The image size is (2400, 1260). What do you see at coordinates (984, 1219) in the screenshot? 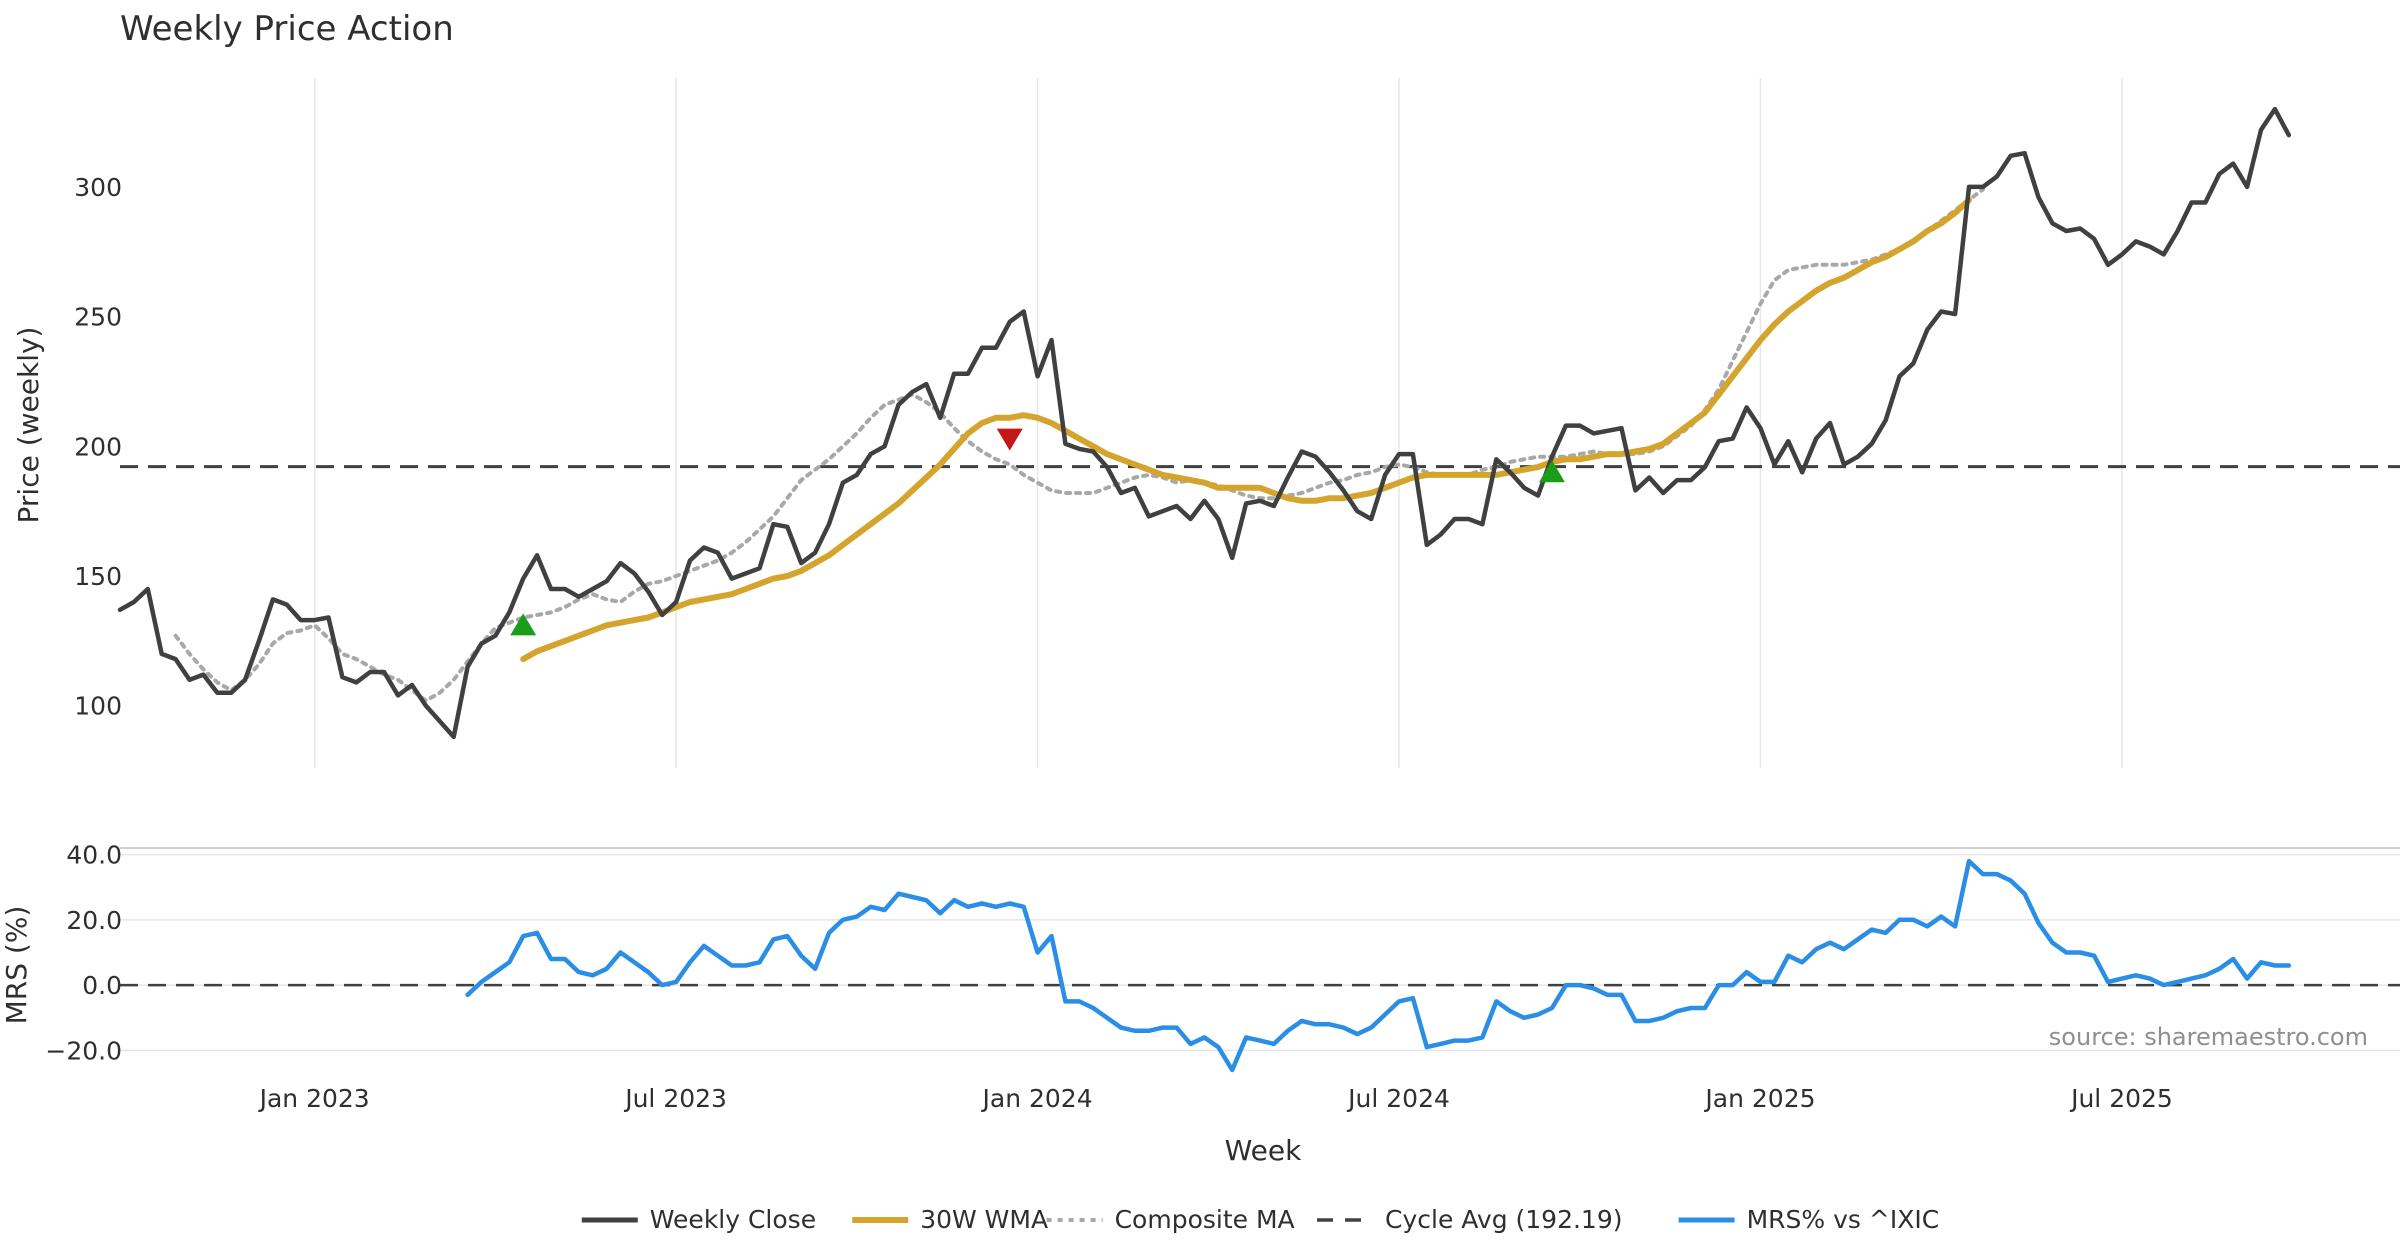
I see `legend-label: 30W WMA` at bounding box center [984, 1219].